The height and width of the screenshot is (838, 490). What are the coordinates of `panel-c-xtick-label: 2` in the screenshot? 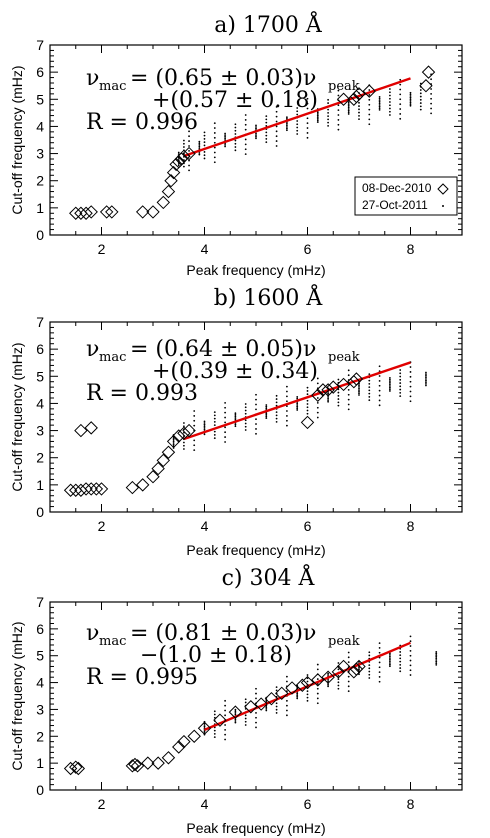 It's located at (102, 804).